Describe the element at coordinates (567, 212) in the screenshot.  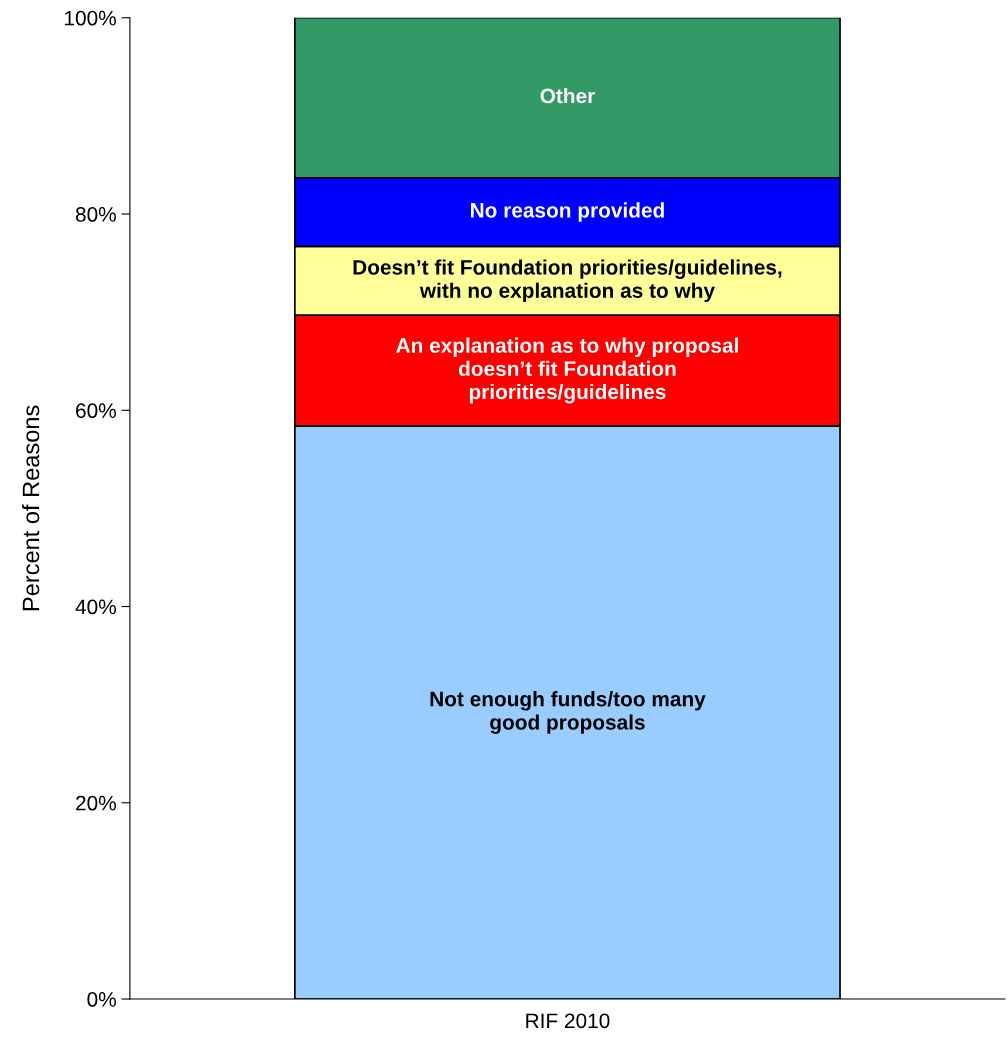
I see `series-label: No reason provided` at that location.